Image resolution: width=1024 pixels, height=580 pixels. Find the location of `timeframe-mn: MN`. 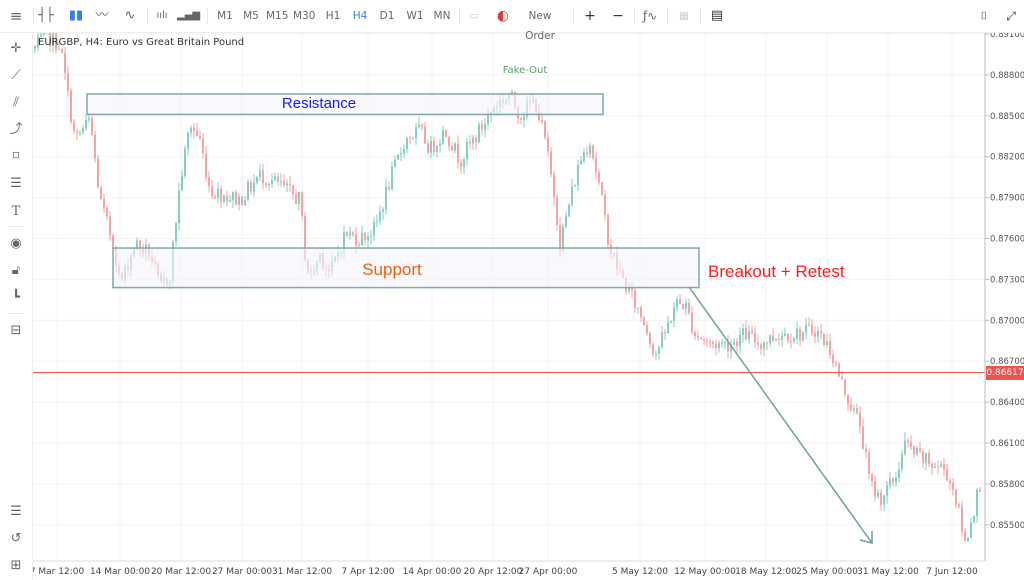

timeframe-mn: MN is located at coordinates (442, 16).